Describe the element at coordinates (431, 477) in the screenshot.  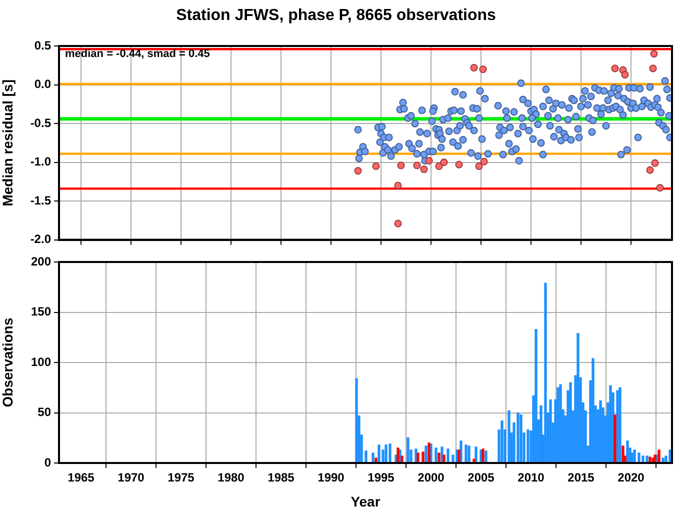
I see `x-tick-label: 2000` at that location.